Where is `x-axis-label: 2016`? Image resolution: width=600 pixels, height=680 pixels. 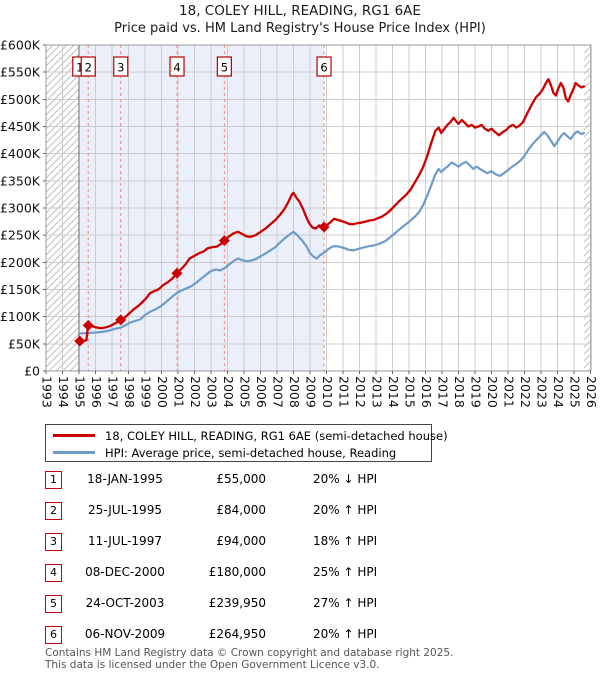
x-axis-label: 2016 is located at coordinates (426, 392).